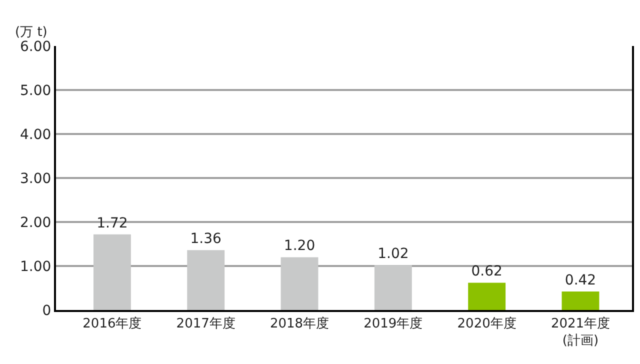 This screenshot has width=640, height=364. What do you see at coordinates (112, 324) in the screenshot?
I see `x-tick-label: 2016年度` at bounding box center [112, 324].